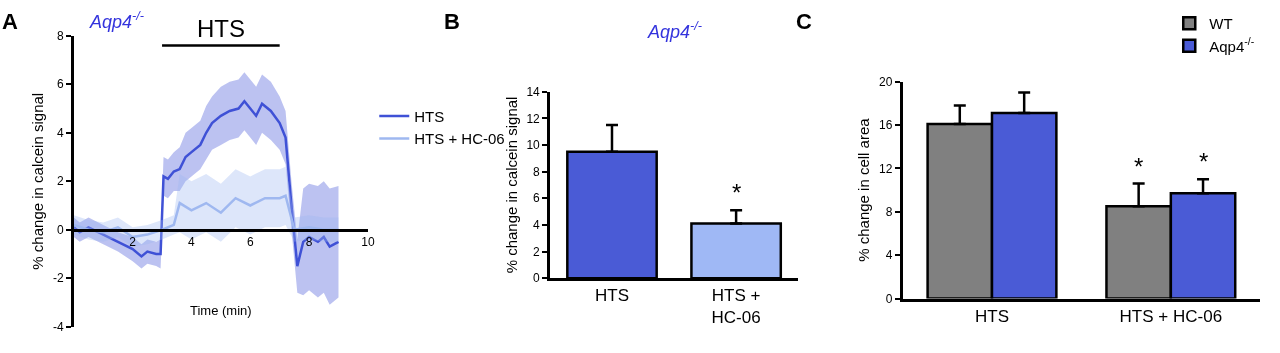  Describe the element at coordinates (221, 28) in the screenshot. I see `annotation: HTS` at that location.